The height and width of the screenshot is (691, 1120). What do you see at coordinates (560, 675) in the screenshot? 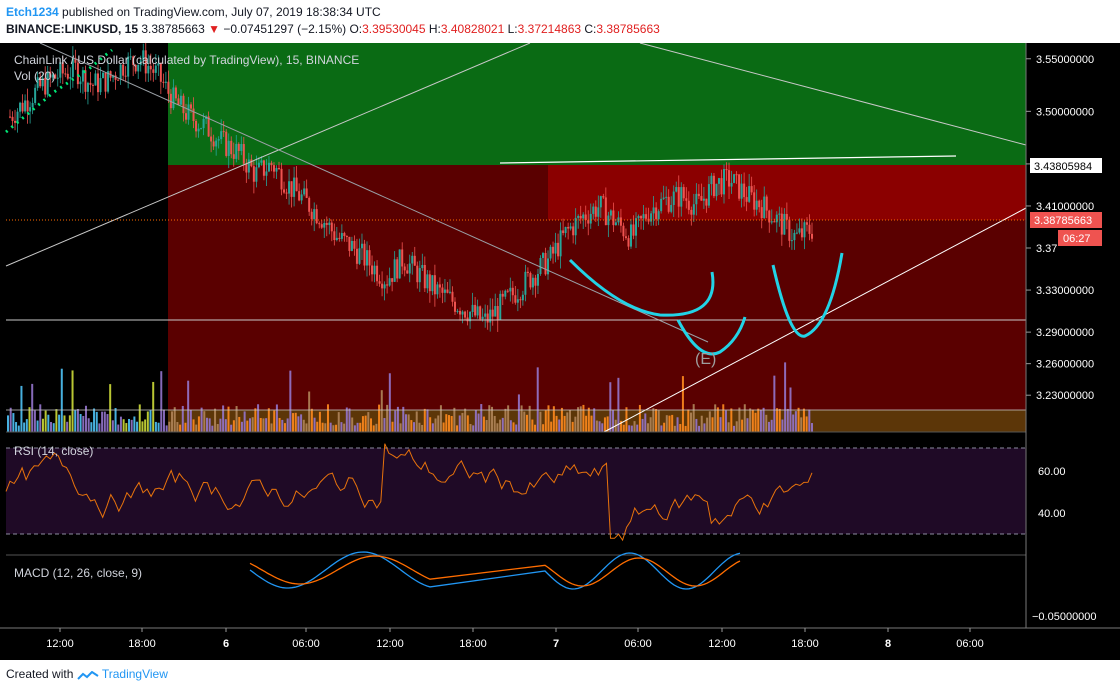
I see `footer: Created with TradingView` at bounding box center [560, 675].